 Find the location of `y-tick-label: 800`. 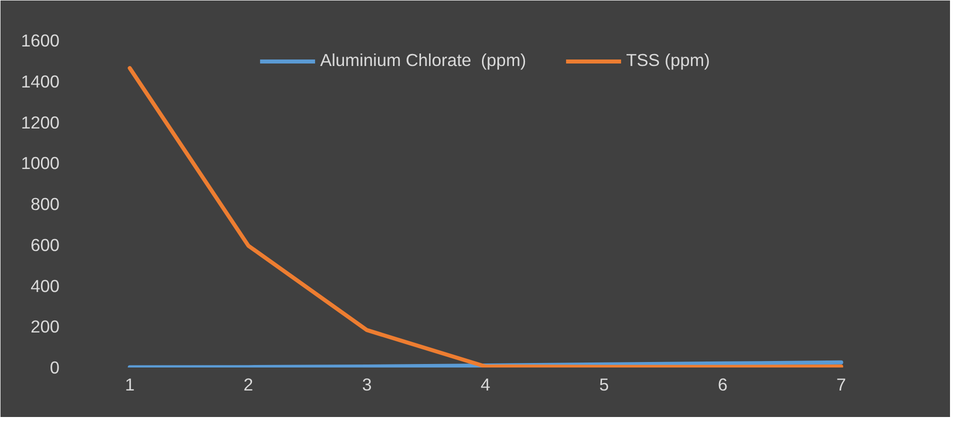

y-tick-label: 800 is located at coordinates (45, 204).